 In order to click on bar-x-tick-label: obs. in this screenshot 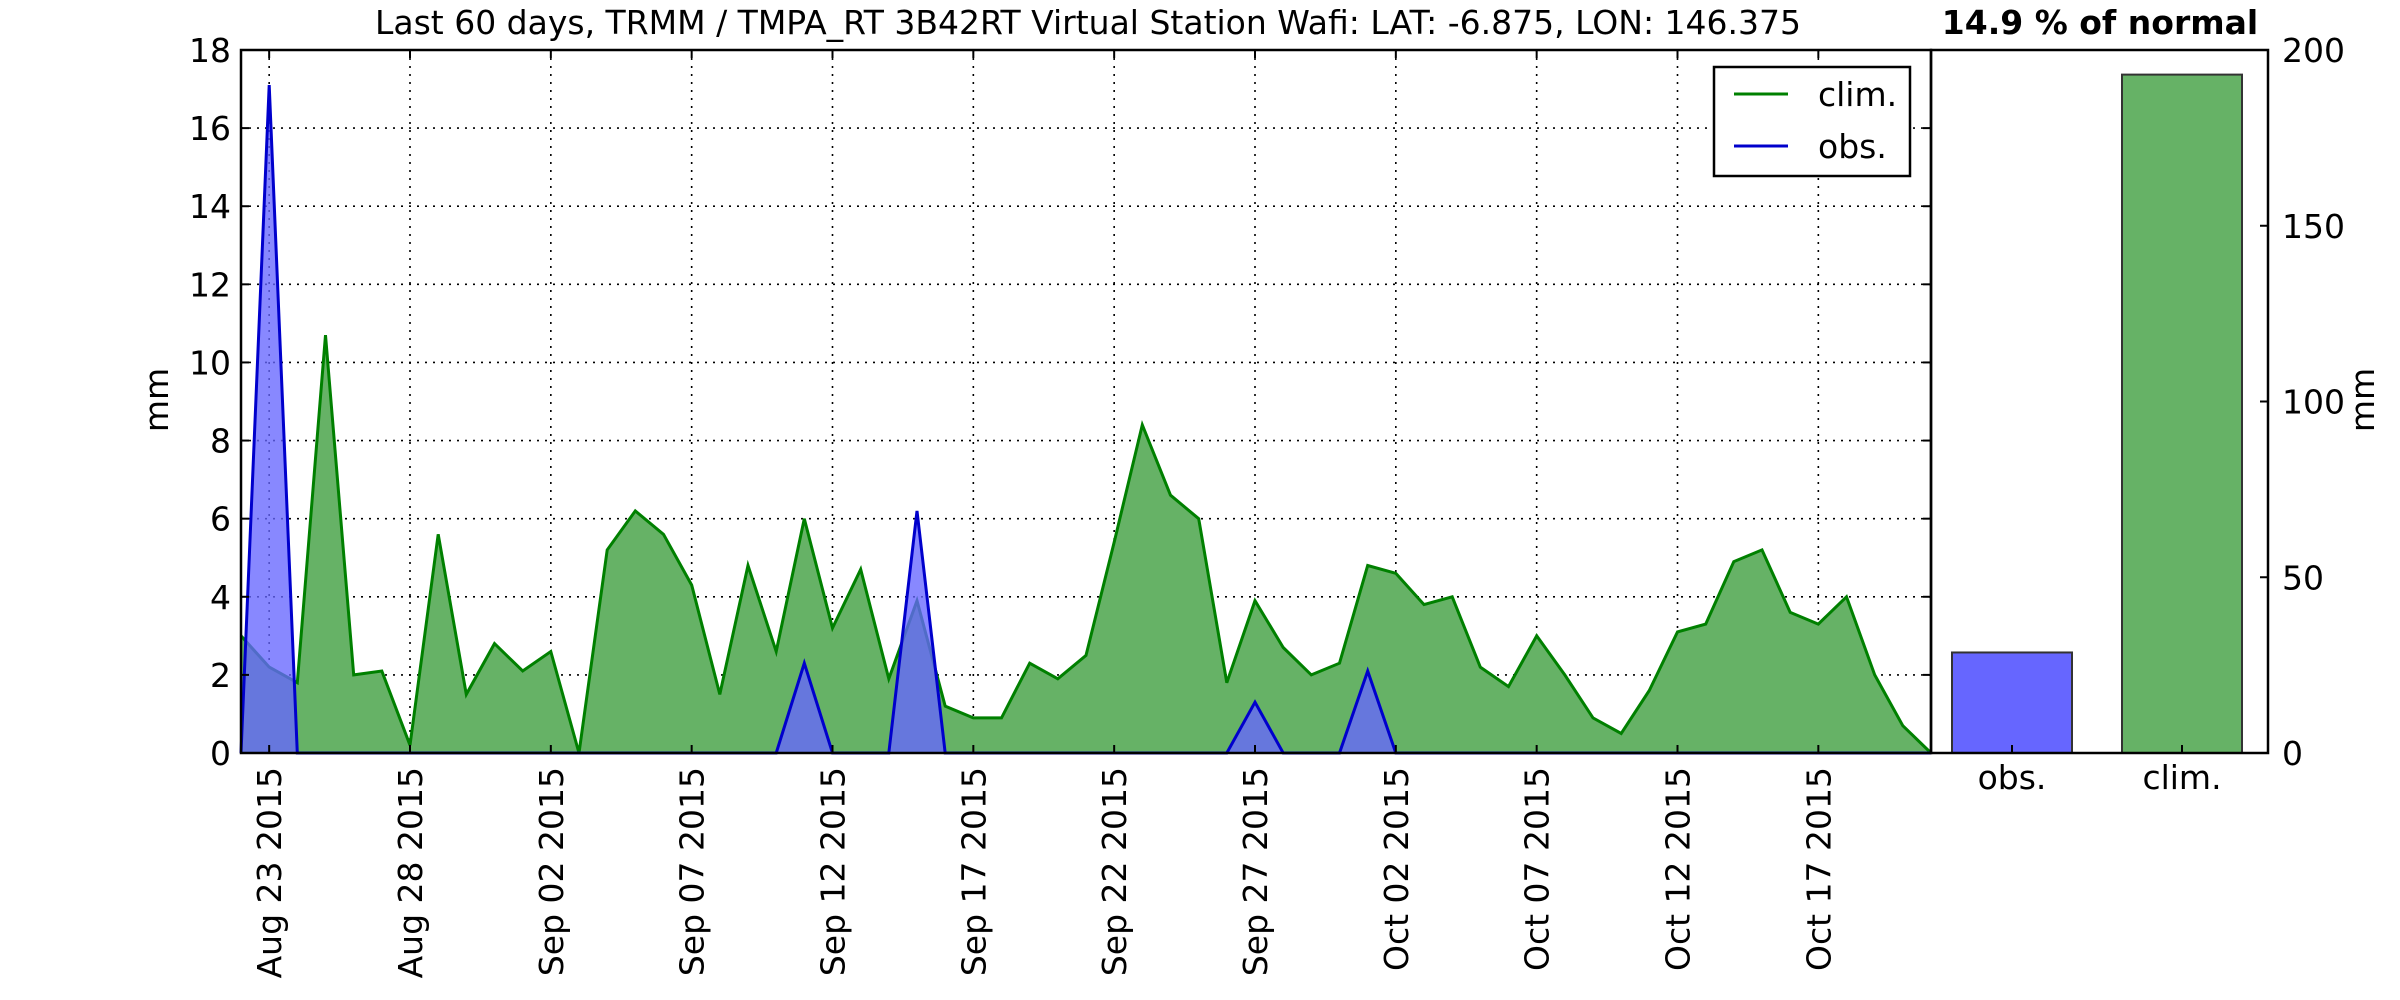, I will do `click(2012, 777)`.